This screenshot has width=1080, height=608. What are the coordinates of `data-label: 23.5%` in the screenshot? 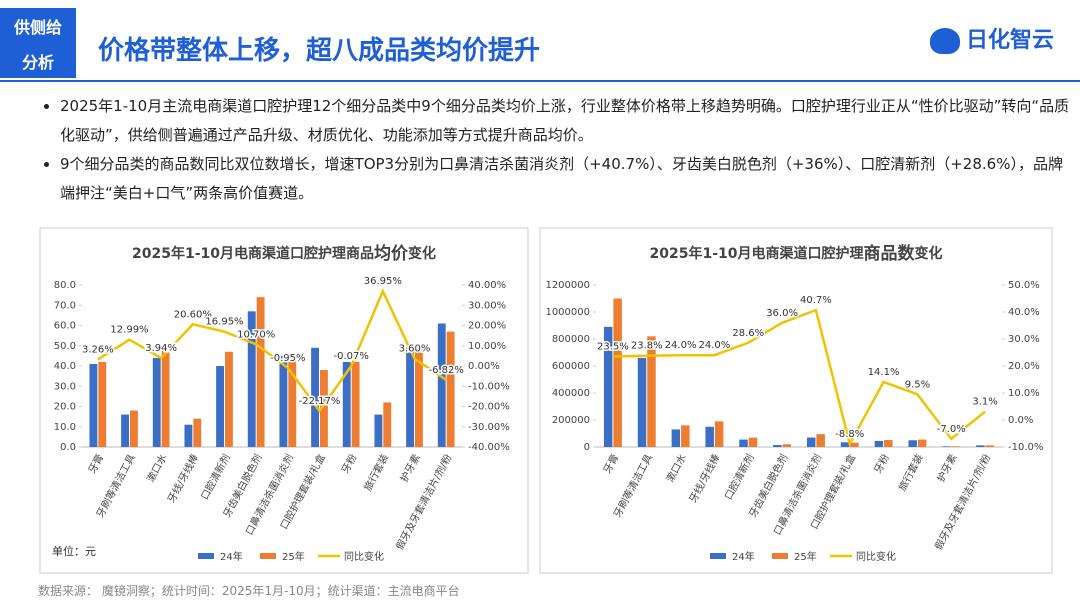 It's located at (613, 347).